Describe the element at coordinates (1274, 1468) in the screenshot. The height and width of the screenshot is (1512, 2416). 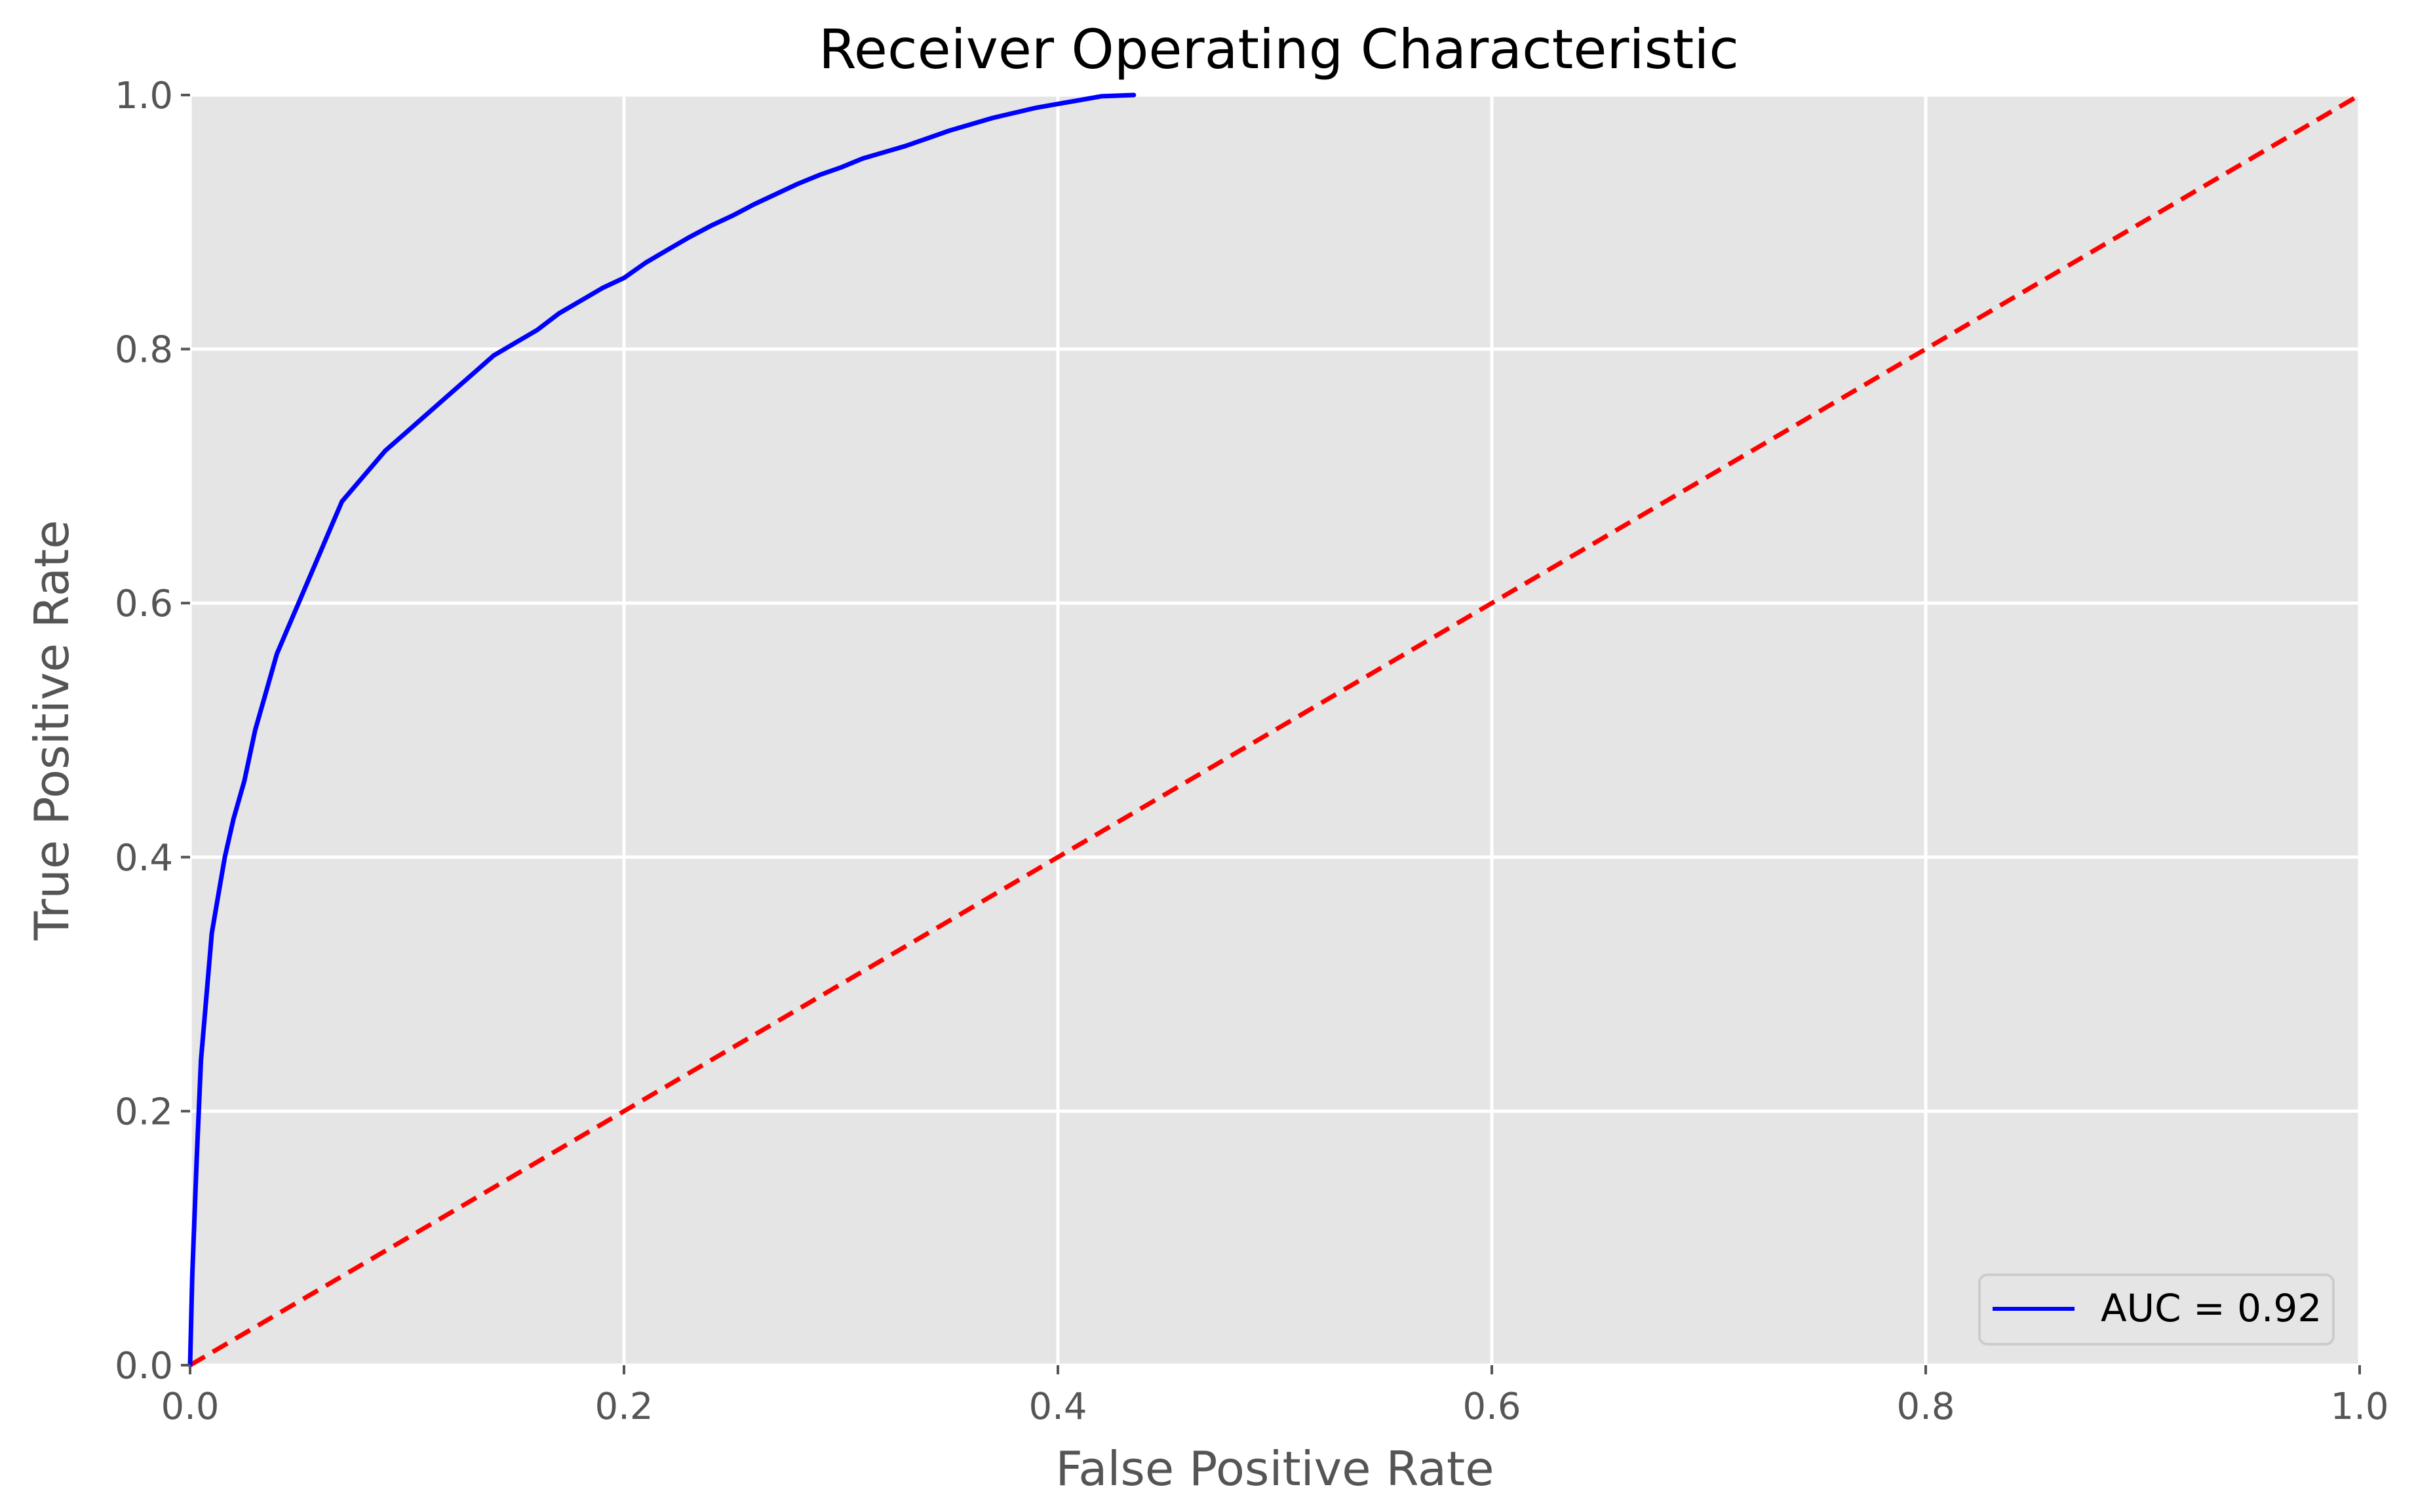
I see `x-axis-label: False Positive Rate` at that location.